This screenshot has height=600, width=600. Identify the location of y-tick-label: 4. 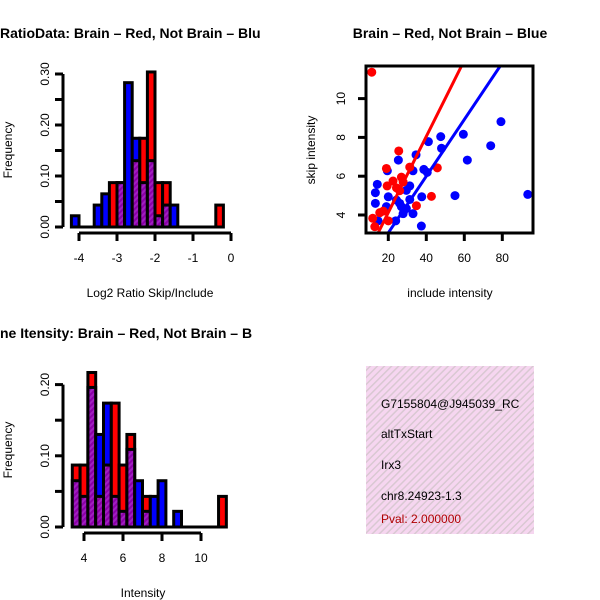
(341, 214).